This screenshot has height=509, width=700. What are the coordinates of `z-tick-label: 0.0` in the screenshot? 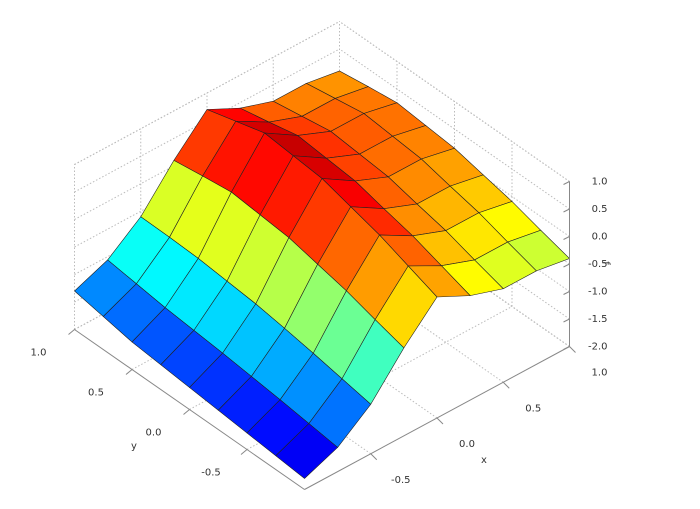 It's located at (600, 237).